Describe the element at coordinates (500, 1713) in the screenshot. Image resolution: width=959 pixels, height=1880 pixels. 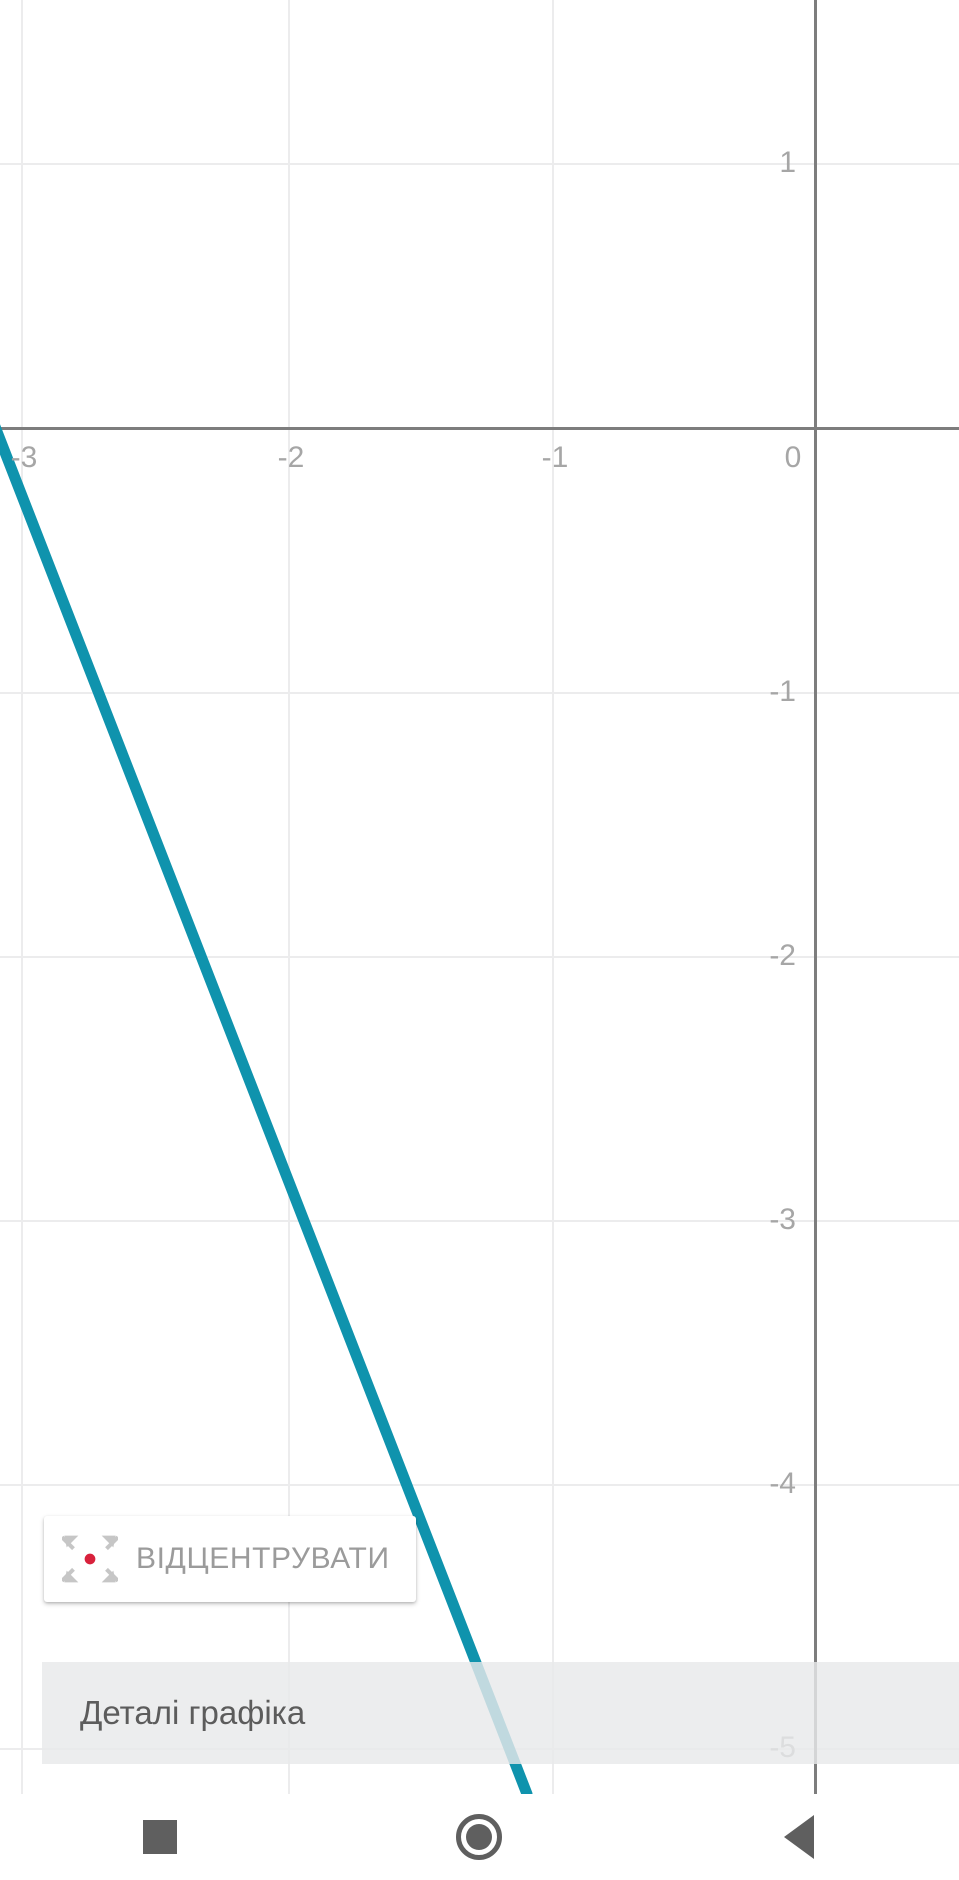
I see `graph-details-sheet: Деталі графіка` at that location.